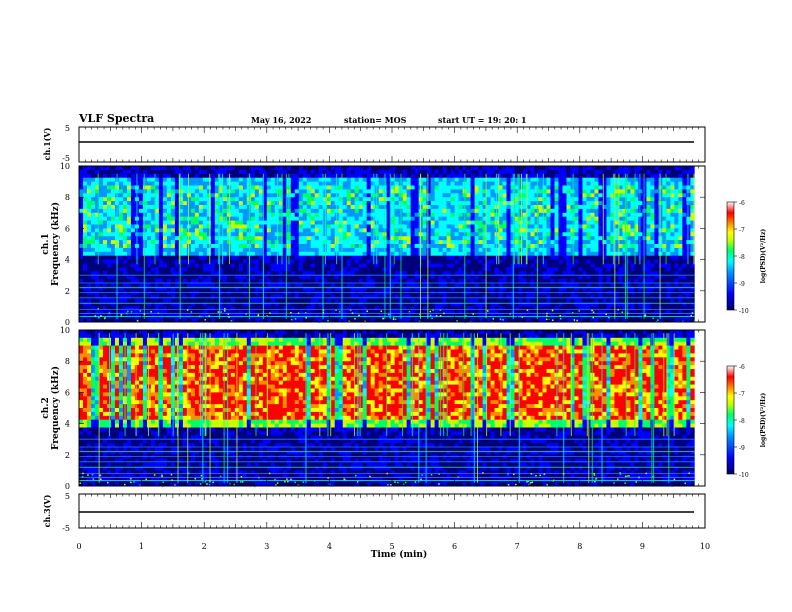 The height and width of the screenshot is (612, 792). What do you see at coordinates (281, 120) in the screenshot?
I see `date-label: May 16, 2022` at bounding box center [281, 120].